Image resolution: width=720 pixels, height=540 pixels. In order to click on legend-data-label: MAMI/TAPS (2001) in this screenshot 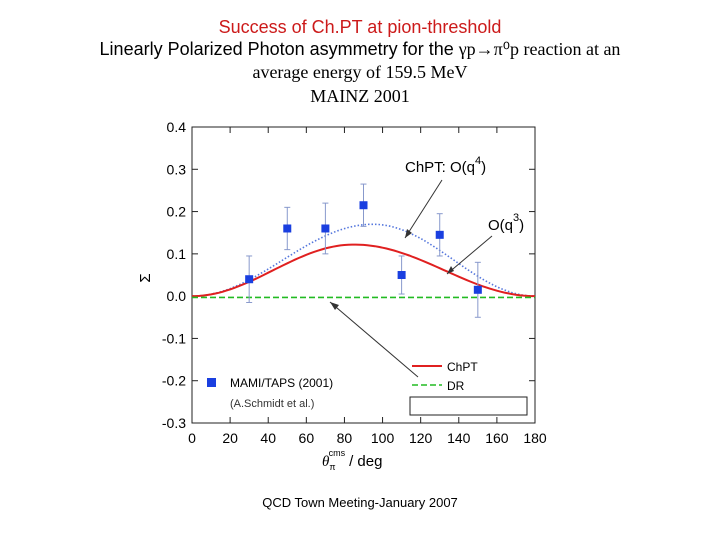, I will do `click(281, 383)`.